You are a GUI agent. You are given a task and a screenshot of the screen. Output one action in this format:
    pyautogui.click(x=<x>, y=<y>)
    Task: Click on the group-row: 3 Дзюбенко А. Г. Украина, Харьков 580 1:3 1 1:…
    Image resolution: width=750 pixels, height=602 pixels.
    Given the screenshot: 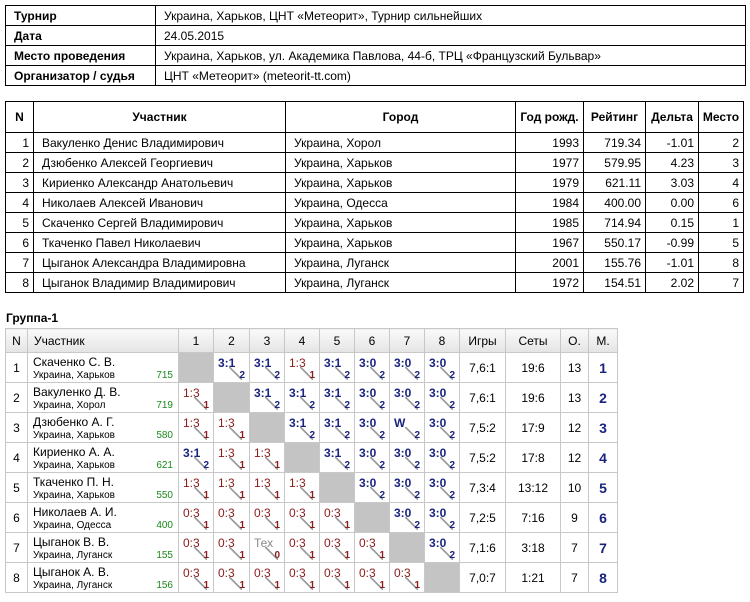 What is the action you would take?
    pyautogui.click(x=311, y=427)
    